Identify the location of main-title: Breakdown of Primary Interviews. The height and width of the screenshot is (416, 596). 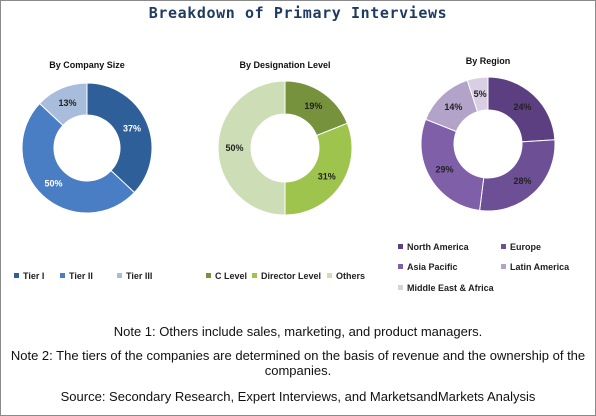
(298, 13).